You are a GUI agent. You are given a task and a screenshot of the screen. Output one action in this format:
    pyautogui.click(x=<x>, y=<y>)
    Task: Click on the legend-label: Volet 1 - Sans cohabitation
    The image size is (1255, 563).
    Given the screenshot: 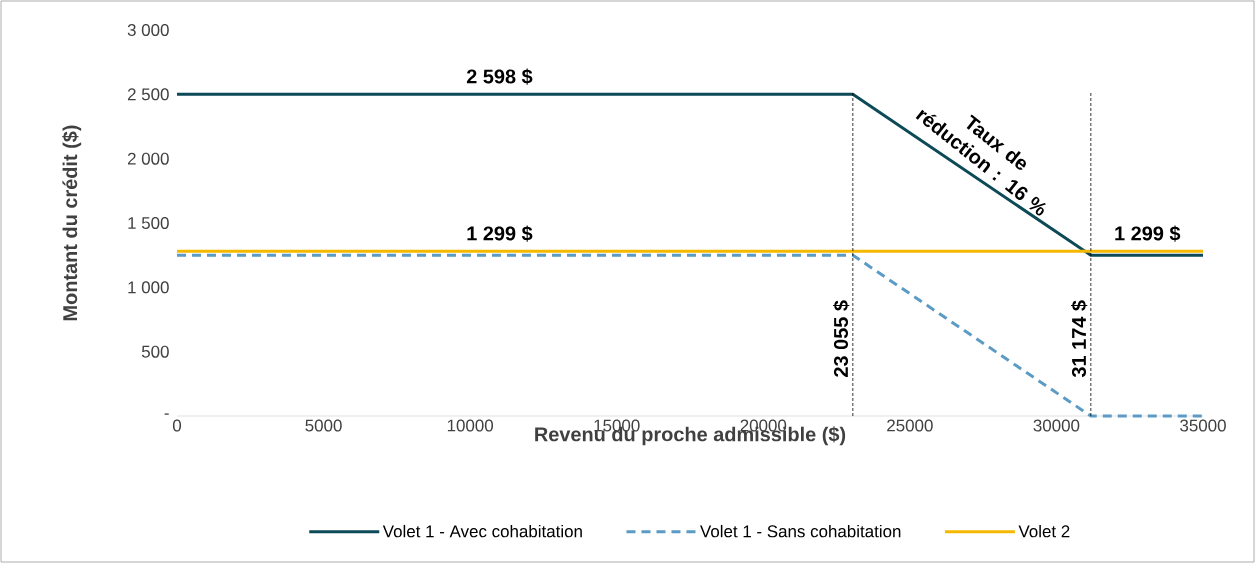 What is the action you would take?
    pyautogui.click(x=800, y=531)
    